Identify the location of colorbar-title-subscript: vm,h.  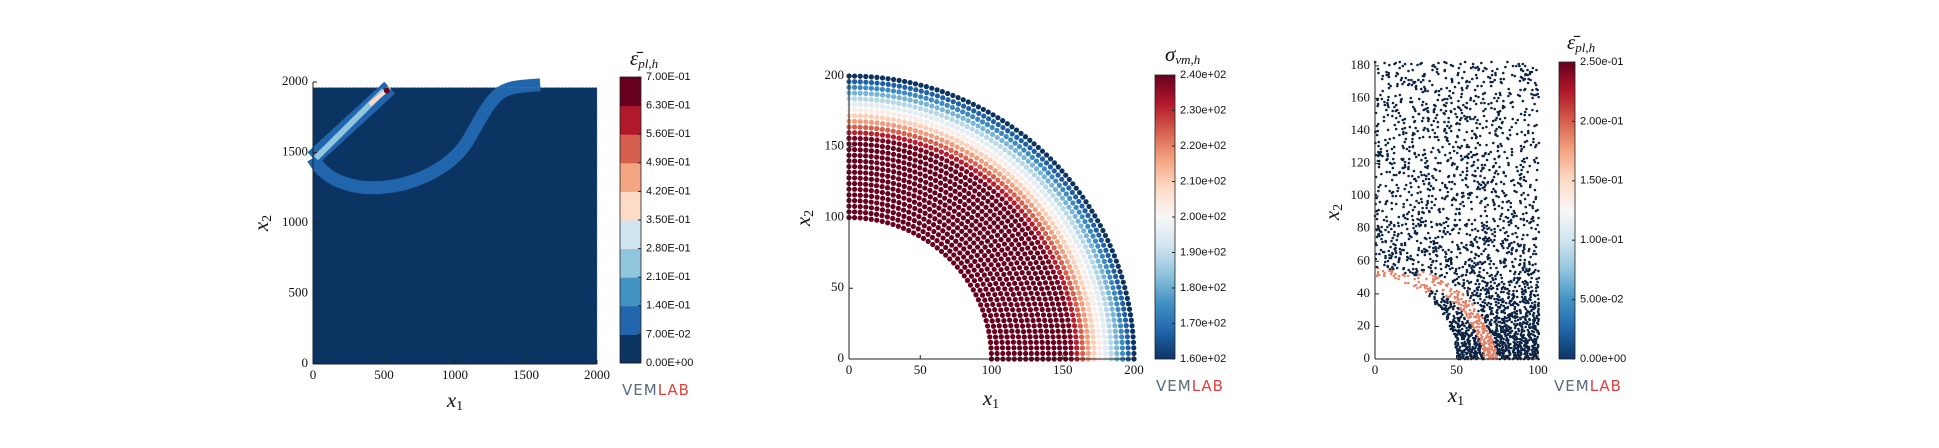
(1187, 59).